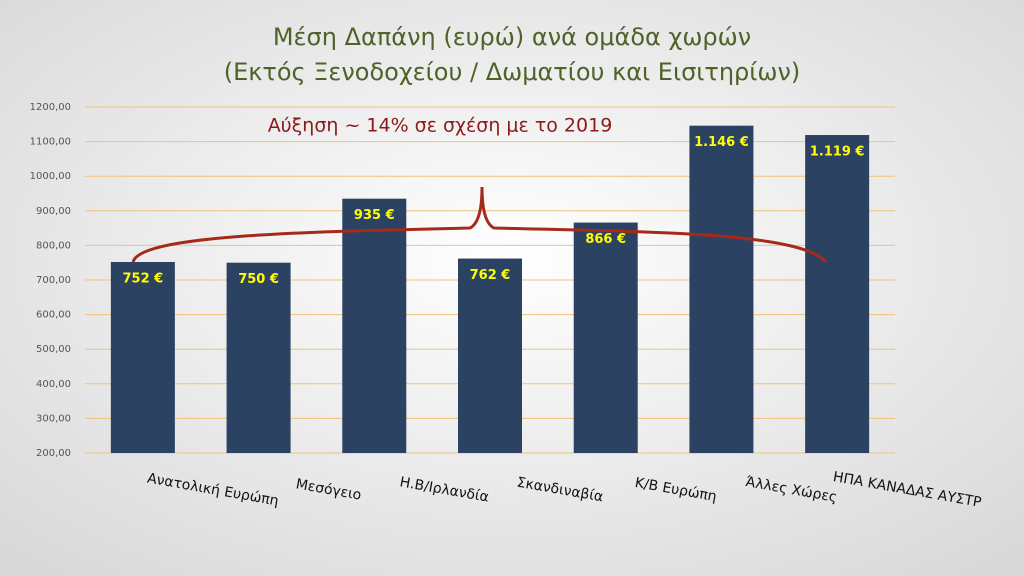 Image resolution: width=1024 pixels, height=576 pixels. What do you see at coordinates (53, 384) in the screenshot?
I see `y-tick-label: 400,00` at bounding box center [53, 384].